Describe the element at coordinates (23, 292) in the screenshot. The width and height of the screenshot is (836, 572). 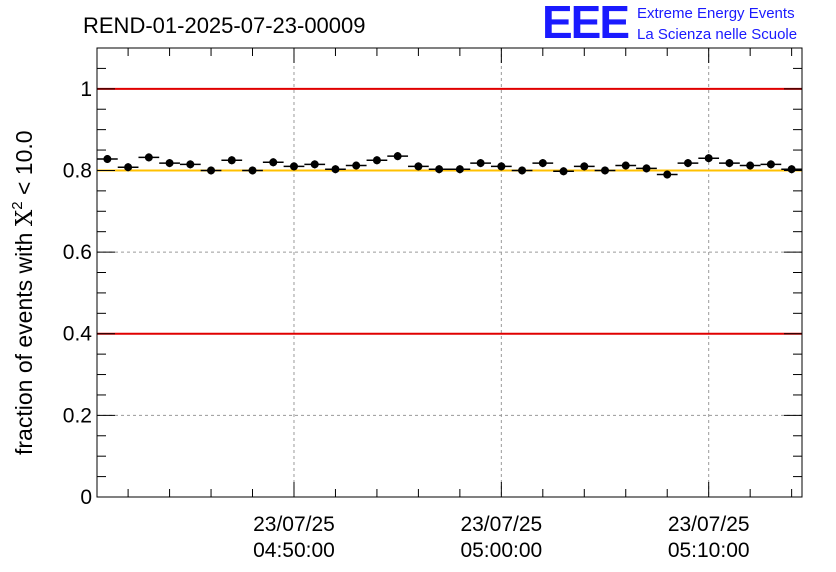
I see `y-axis-label: fraction of events with X2 < 10.0` at that location.